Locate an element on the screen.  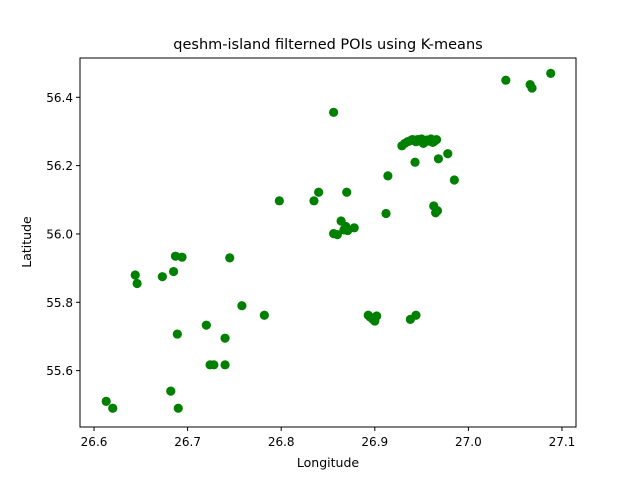
y-tick-label: 55.6 is located at coordinates (59, 371).